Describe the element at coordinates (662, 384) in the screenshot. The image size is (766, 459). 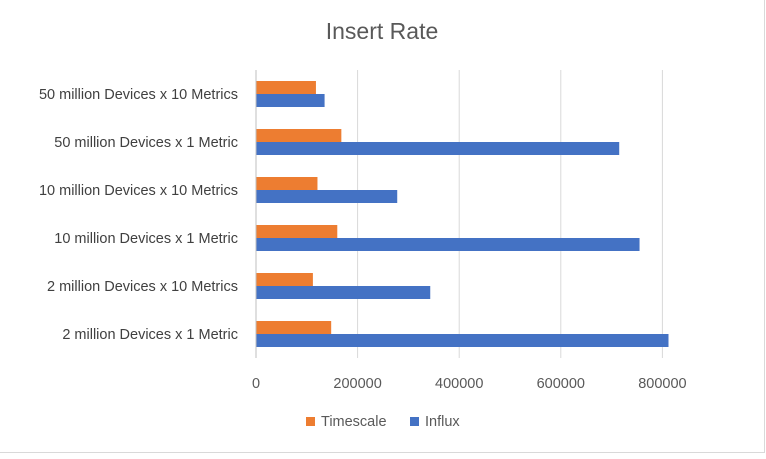
I see `x-tick-label: 800000` at that location.